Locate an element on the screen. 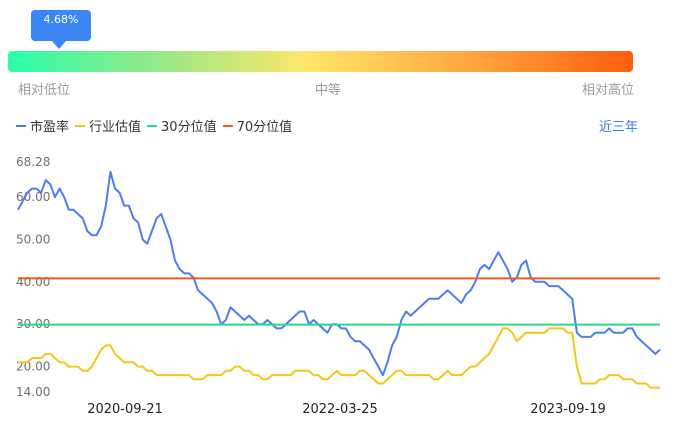  legend-label-p70: 70分位值 is located at coordinates (264, 127).